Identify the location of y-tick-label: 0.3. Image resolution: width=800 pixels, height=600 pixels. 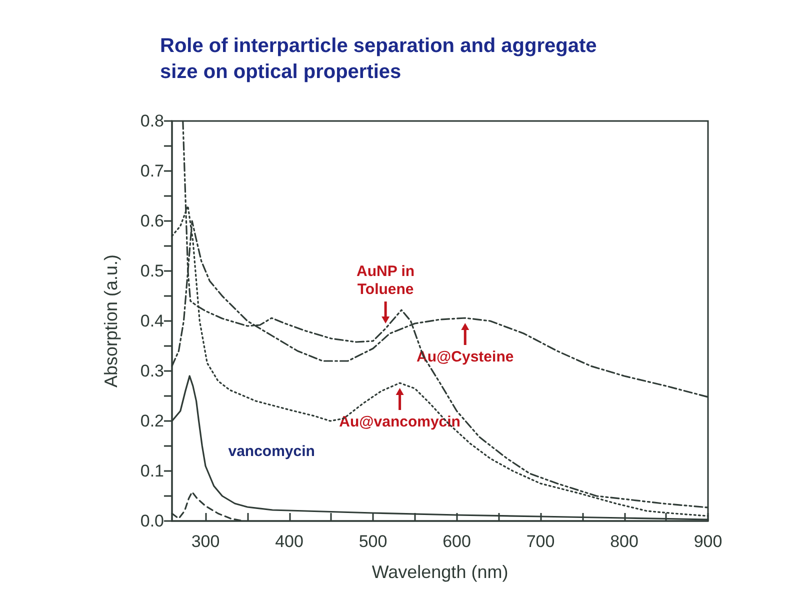
(152, 371).